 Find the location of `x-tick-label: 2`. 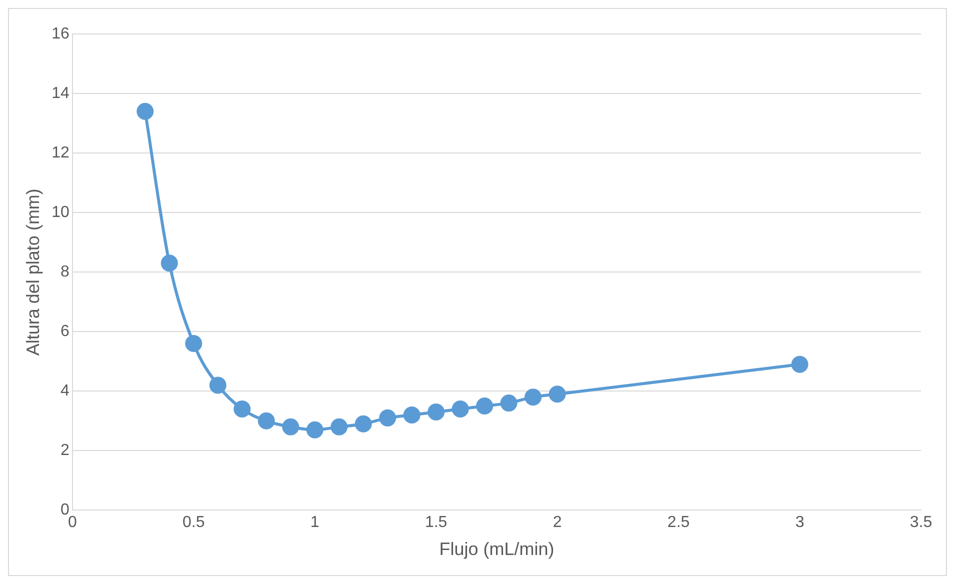

x-tick-label: 2 is located at coordinates (557, 523).